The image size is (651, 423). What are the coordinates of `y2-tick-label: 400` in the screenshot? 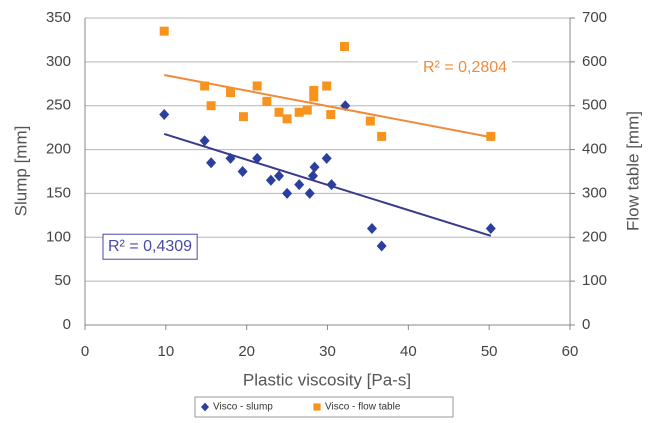 It's located at (594, 149).